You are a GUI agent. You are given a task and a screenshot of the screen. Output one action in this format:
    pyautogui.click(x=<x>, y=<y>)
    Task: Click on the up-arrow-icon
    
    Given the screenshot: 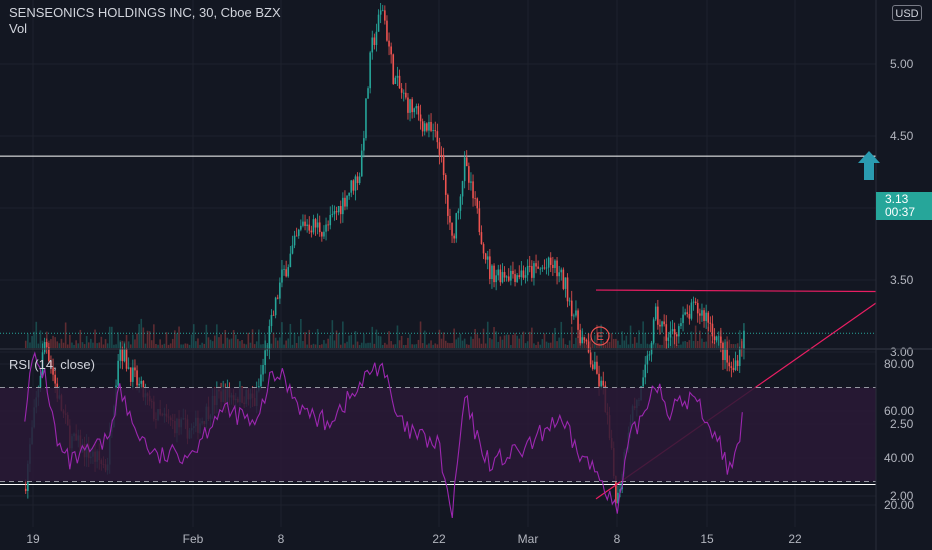 What is the action you would take?
    pyautogui.click(x=869, y=165)
    